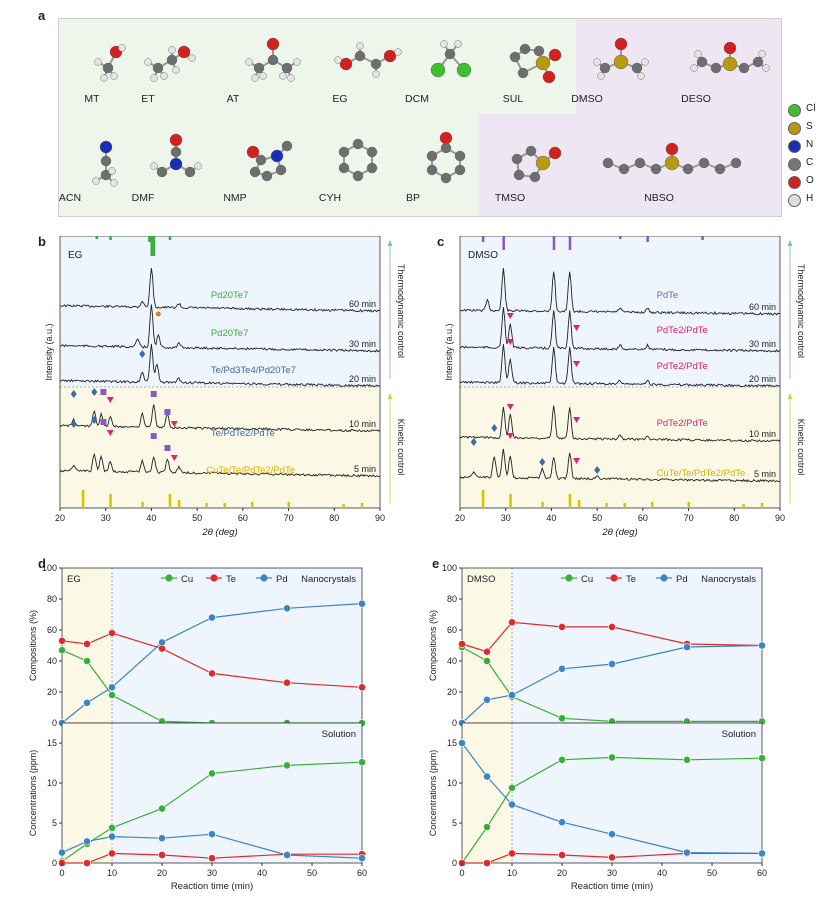  I want to click on y-tick-label: 40, so click(52, 661).